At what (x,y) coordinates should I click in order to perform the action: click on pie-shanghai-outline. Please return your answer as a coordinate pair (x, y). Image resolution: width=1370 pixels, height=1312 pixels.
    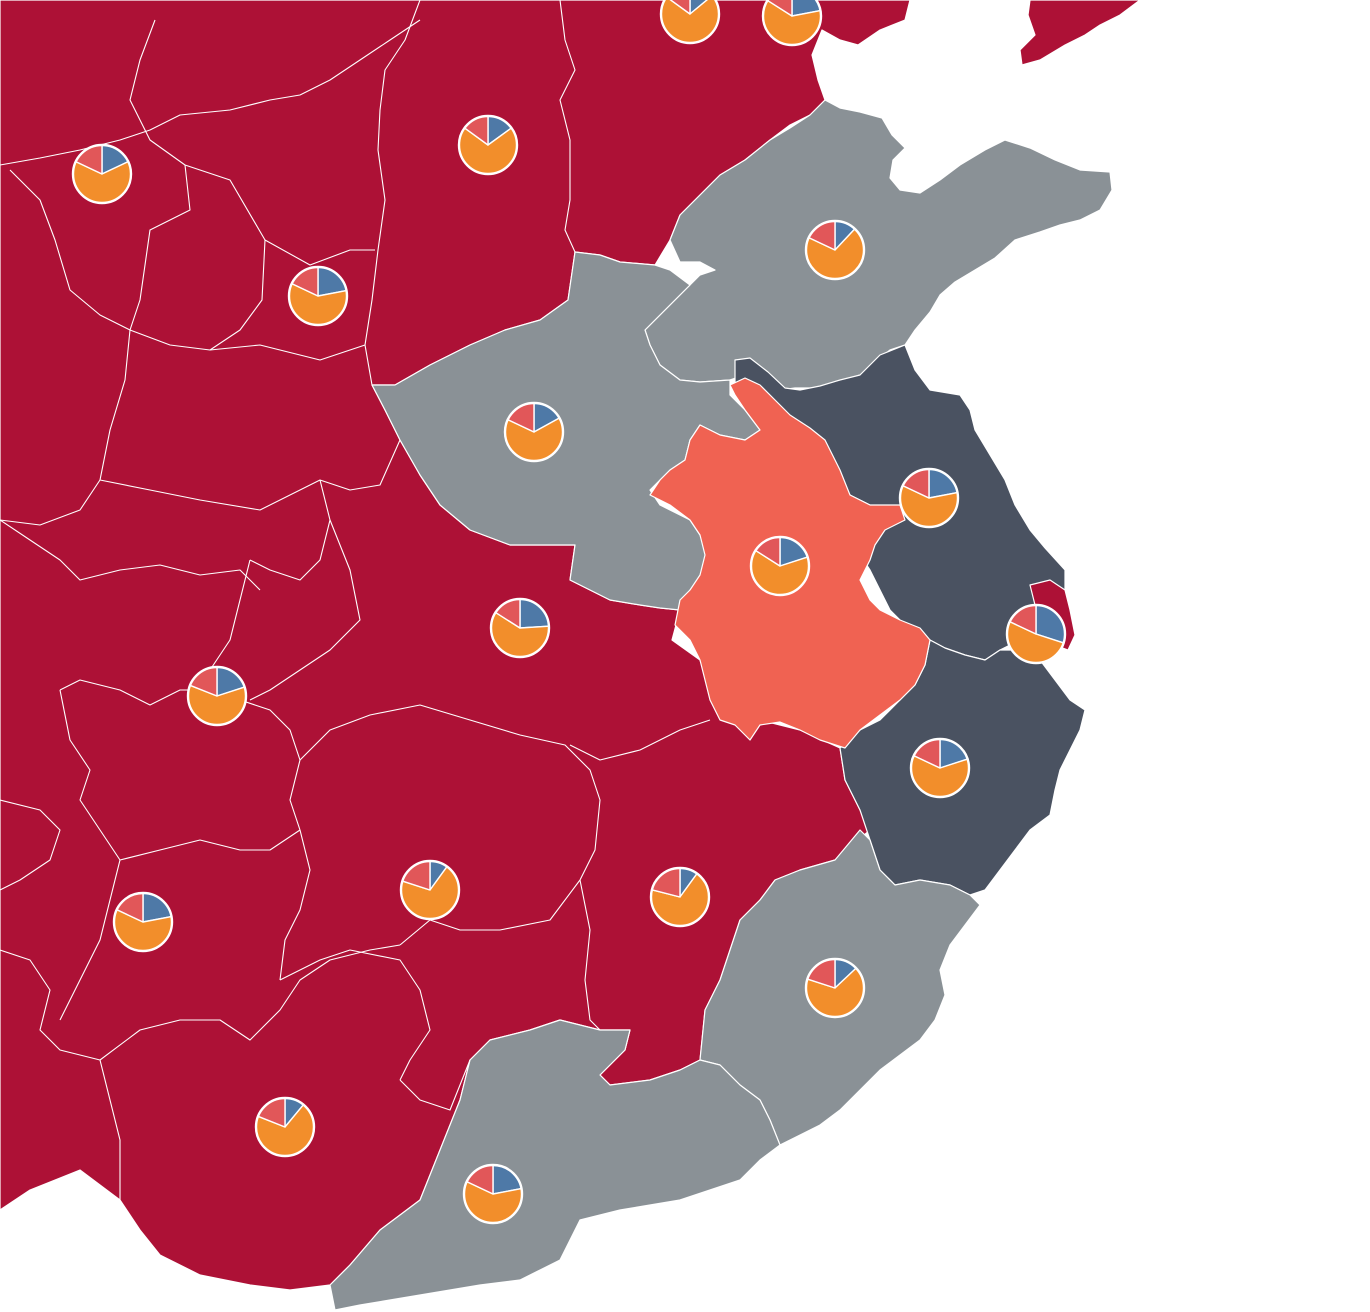
    Looking at the image, I should click on (1036, 634).